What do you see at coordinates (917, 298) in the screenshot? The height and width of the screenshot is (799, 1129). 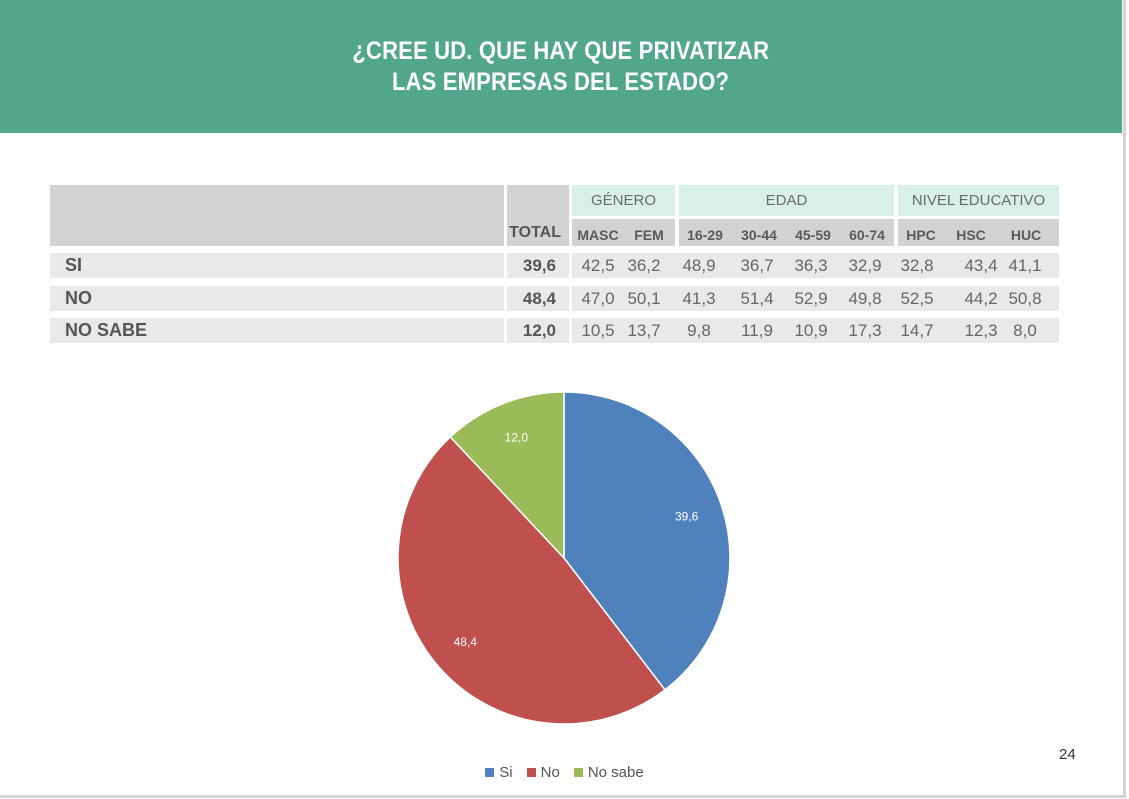 I see `cell-hpc: 52,5` at bounding box center [917, 298].